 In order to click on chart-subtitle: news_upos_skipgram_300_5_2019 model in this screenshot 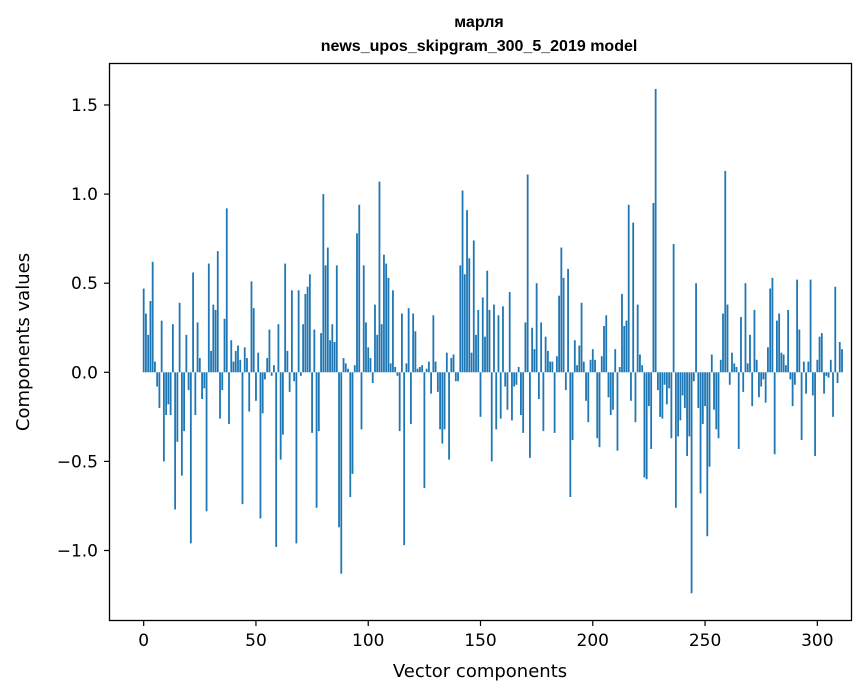, I will do `click(479, 46)`.